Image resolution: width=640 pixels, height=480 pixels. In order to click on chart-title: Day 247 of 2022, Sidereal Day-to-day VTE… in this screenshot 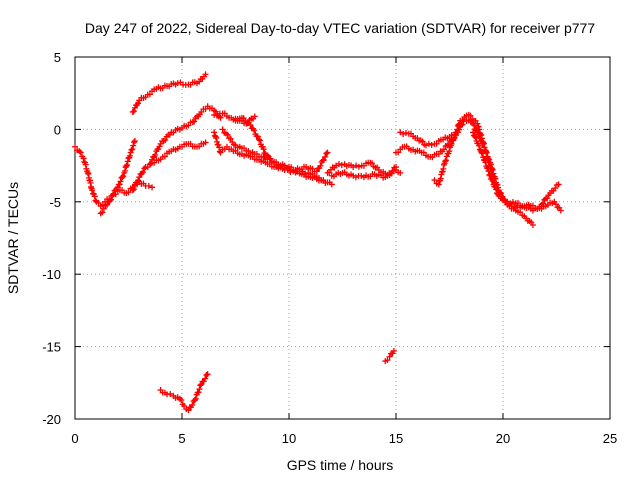, I will do `click(340, 28)`.